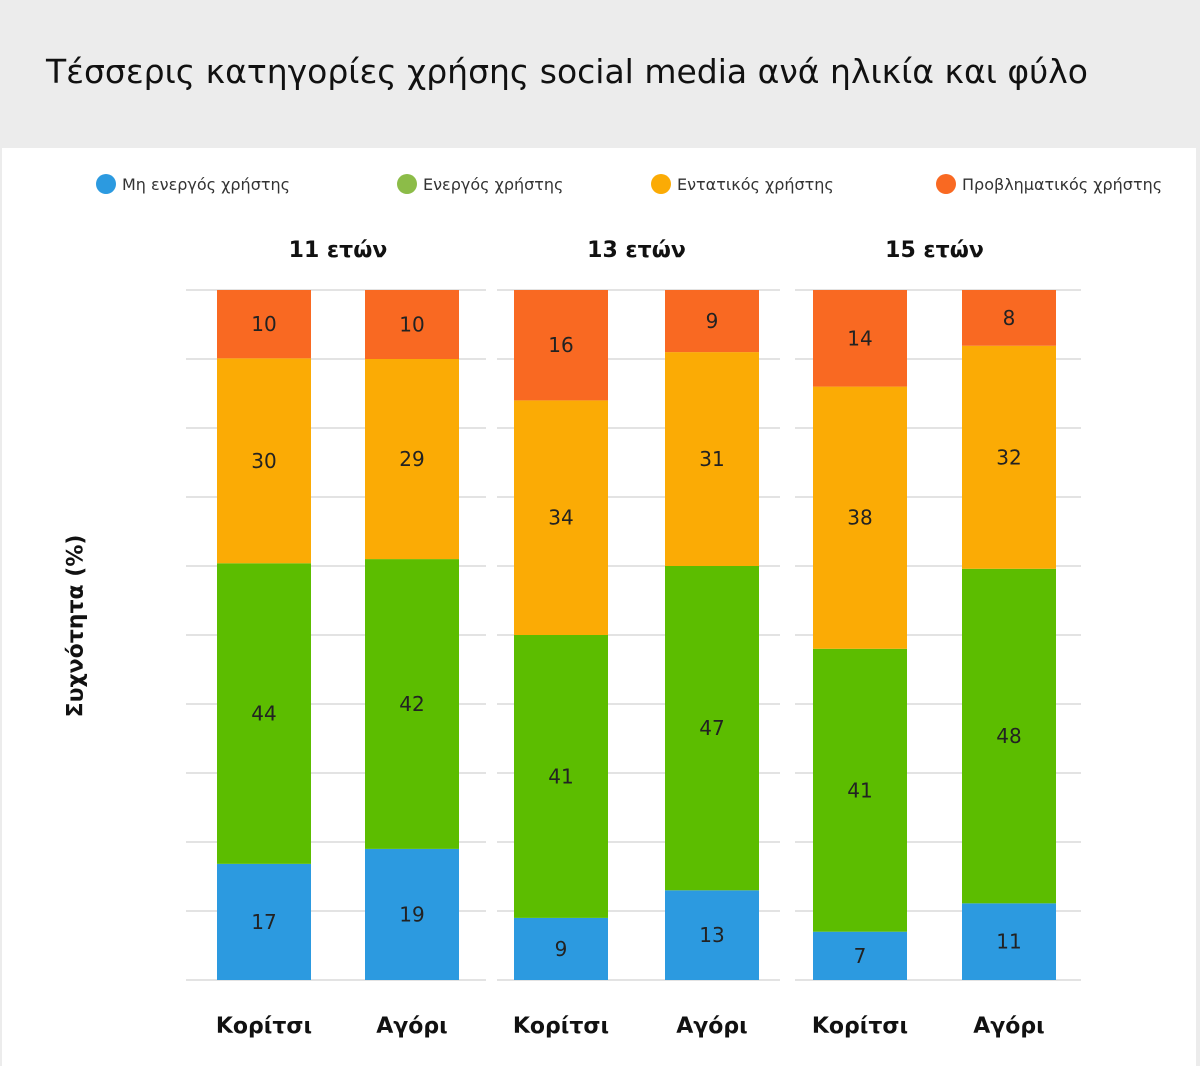 This screenshot has height=1066, width=1200. What do you see at coordinates (661, 184) in the screenshot?
I see `legend-dot-intensive` at bounding box center [661, 184].